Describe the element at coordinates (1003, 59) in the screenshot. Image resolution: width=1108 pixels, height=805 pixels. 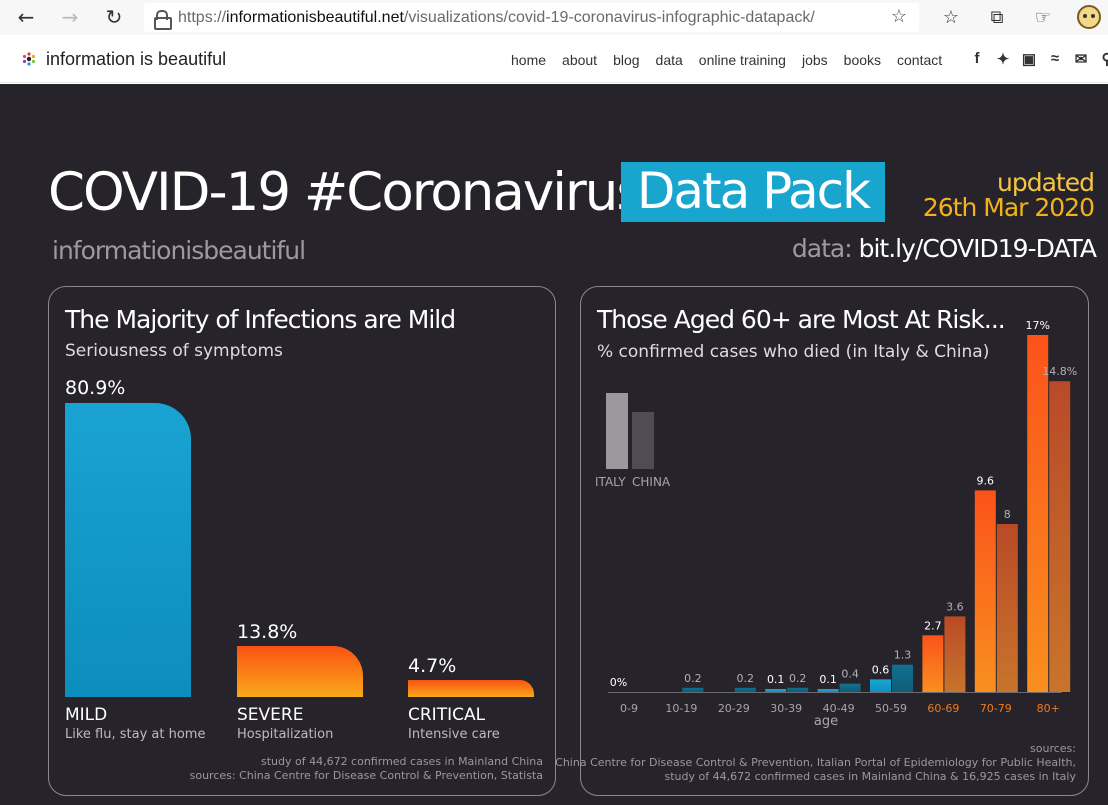
I see `twitter-icon: ✦` at that location.